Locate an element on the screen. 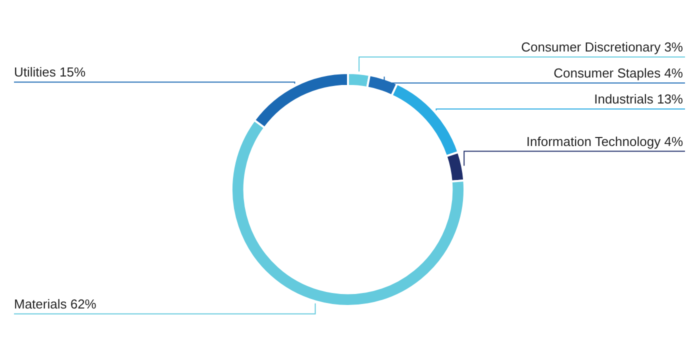 This screenshot has height=337, width=694. slice-label: Consumer Staples 4% is located at coordinates (619, 73).